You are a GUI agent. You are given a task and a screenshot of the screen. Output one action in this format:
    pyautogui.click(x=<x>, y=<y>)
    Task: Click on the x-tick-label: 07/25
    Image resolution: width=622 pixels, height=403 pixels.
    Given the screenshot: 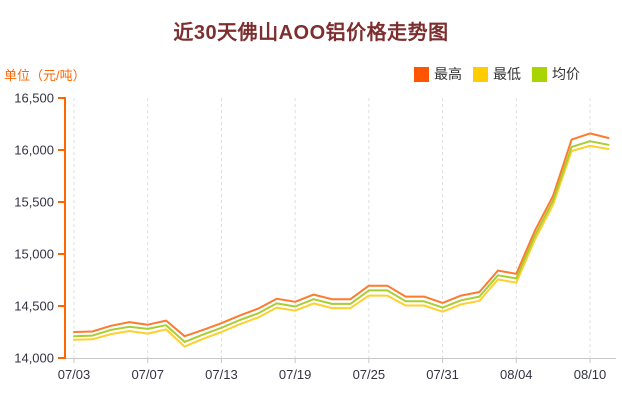 What is the action you would take?
    pyautogui.click(x=369, y=374)
    